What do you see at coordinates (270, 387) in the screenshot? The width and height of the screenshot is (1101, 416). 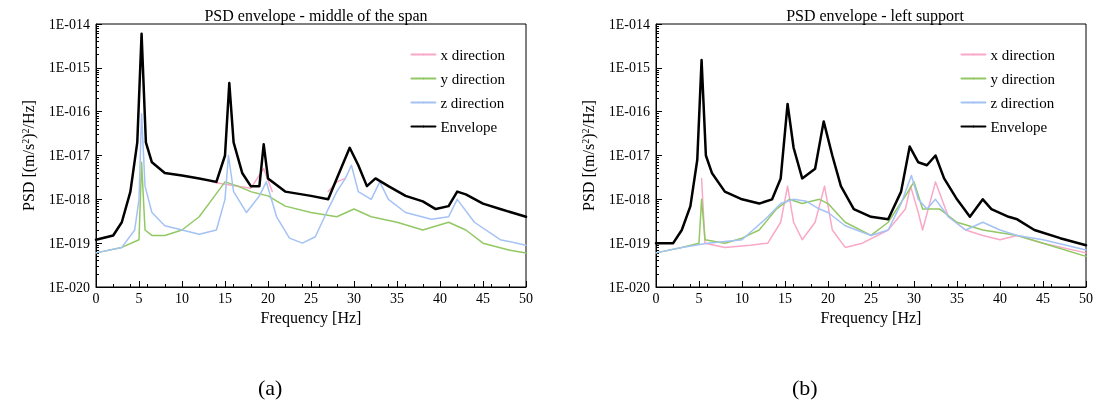 I see `text: (a)` at bounding box center [270, 387].